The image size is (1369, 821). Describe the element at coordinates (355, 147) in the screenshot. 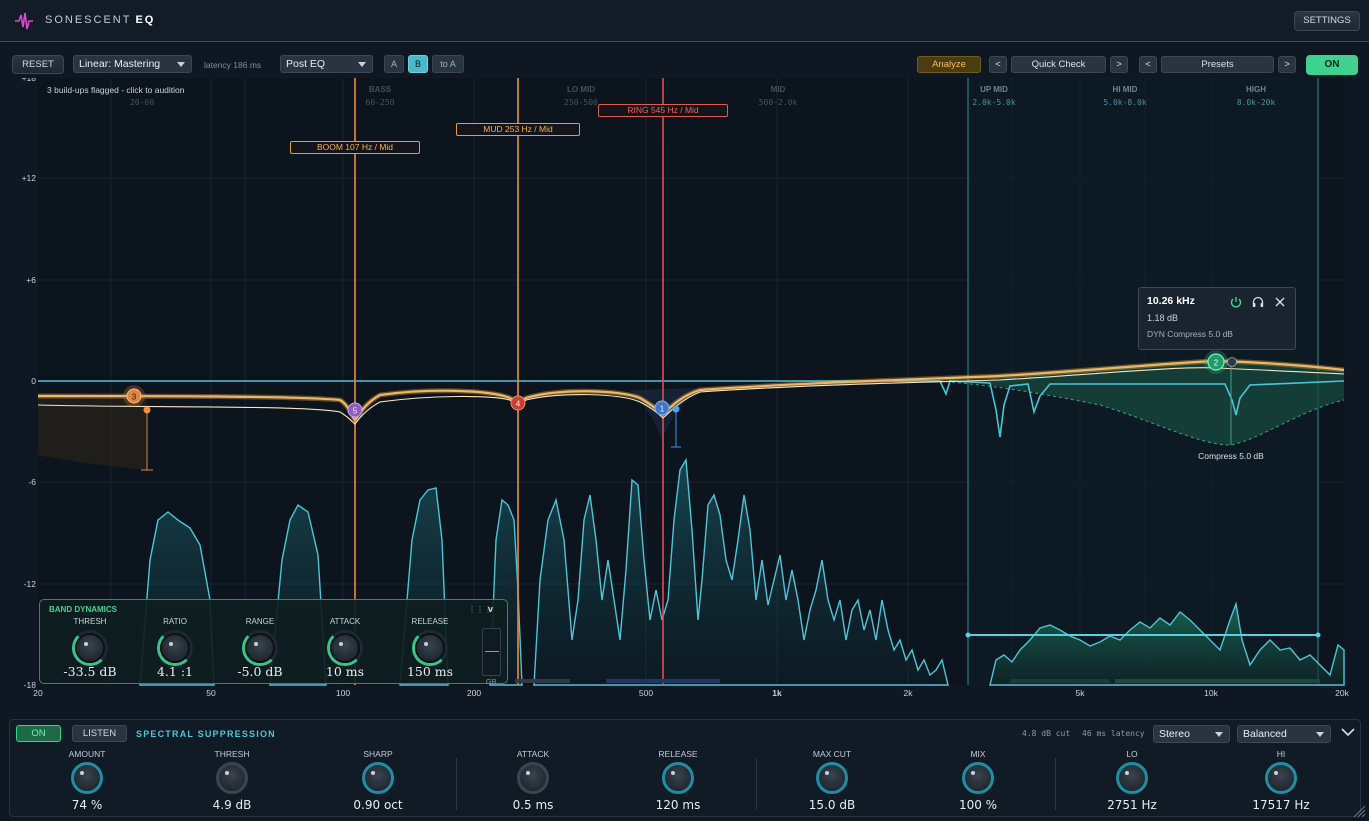

I see `boom-banner: BOOM 107 Hz / Mid` at that location.